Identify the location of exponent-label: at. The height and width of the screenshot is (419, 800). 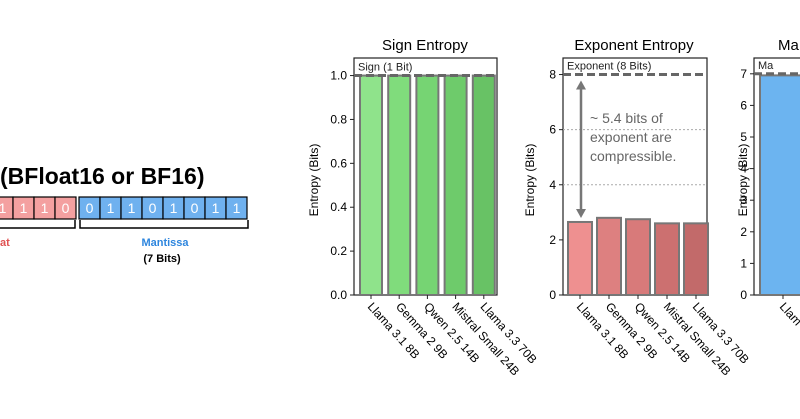
(5, 243).